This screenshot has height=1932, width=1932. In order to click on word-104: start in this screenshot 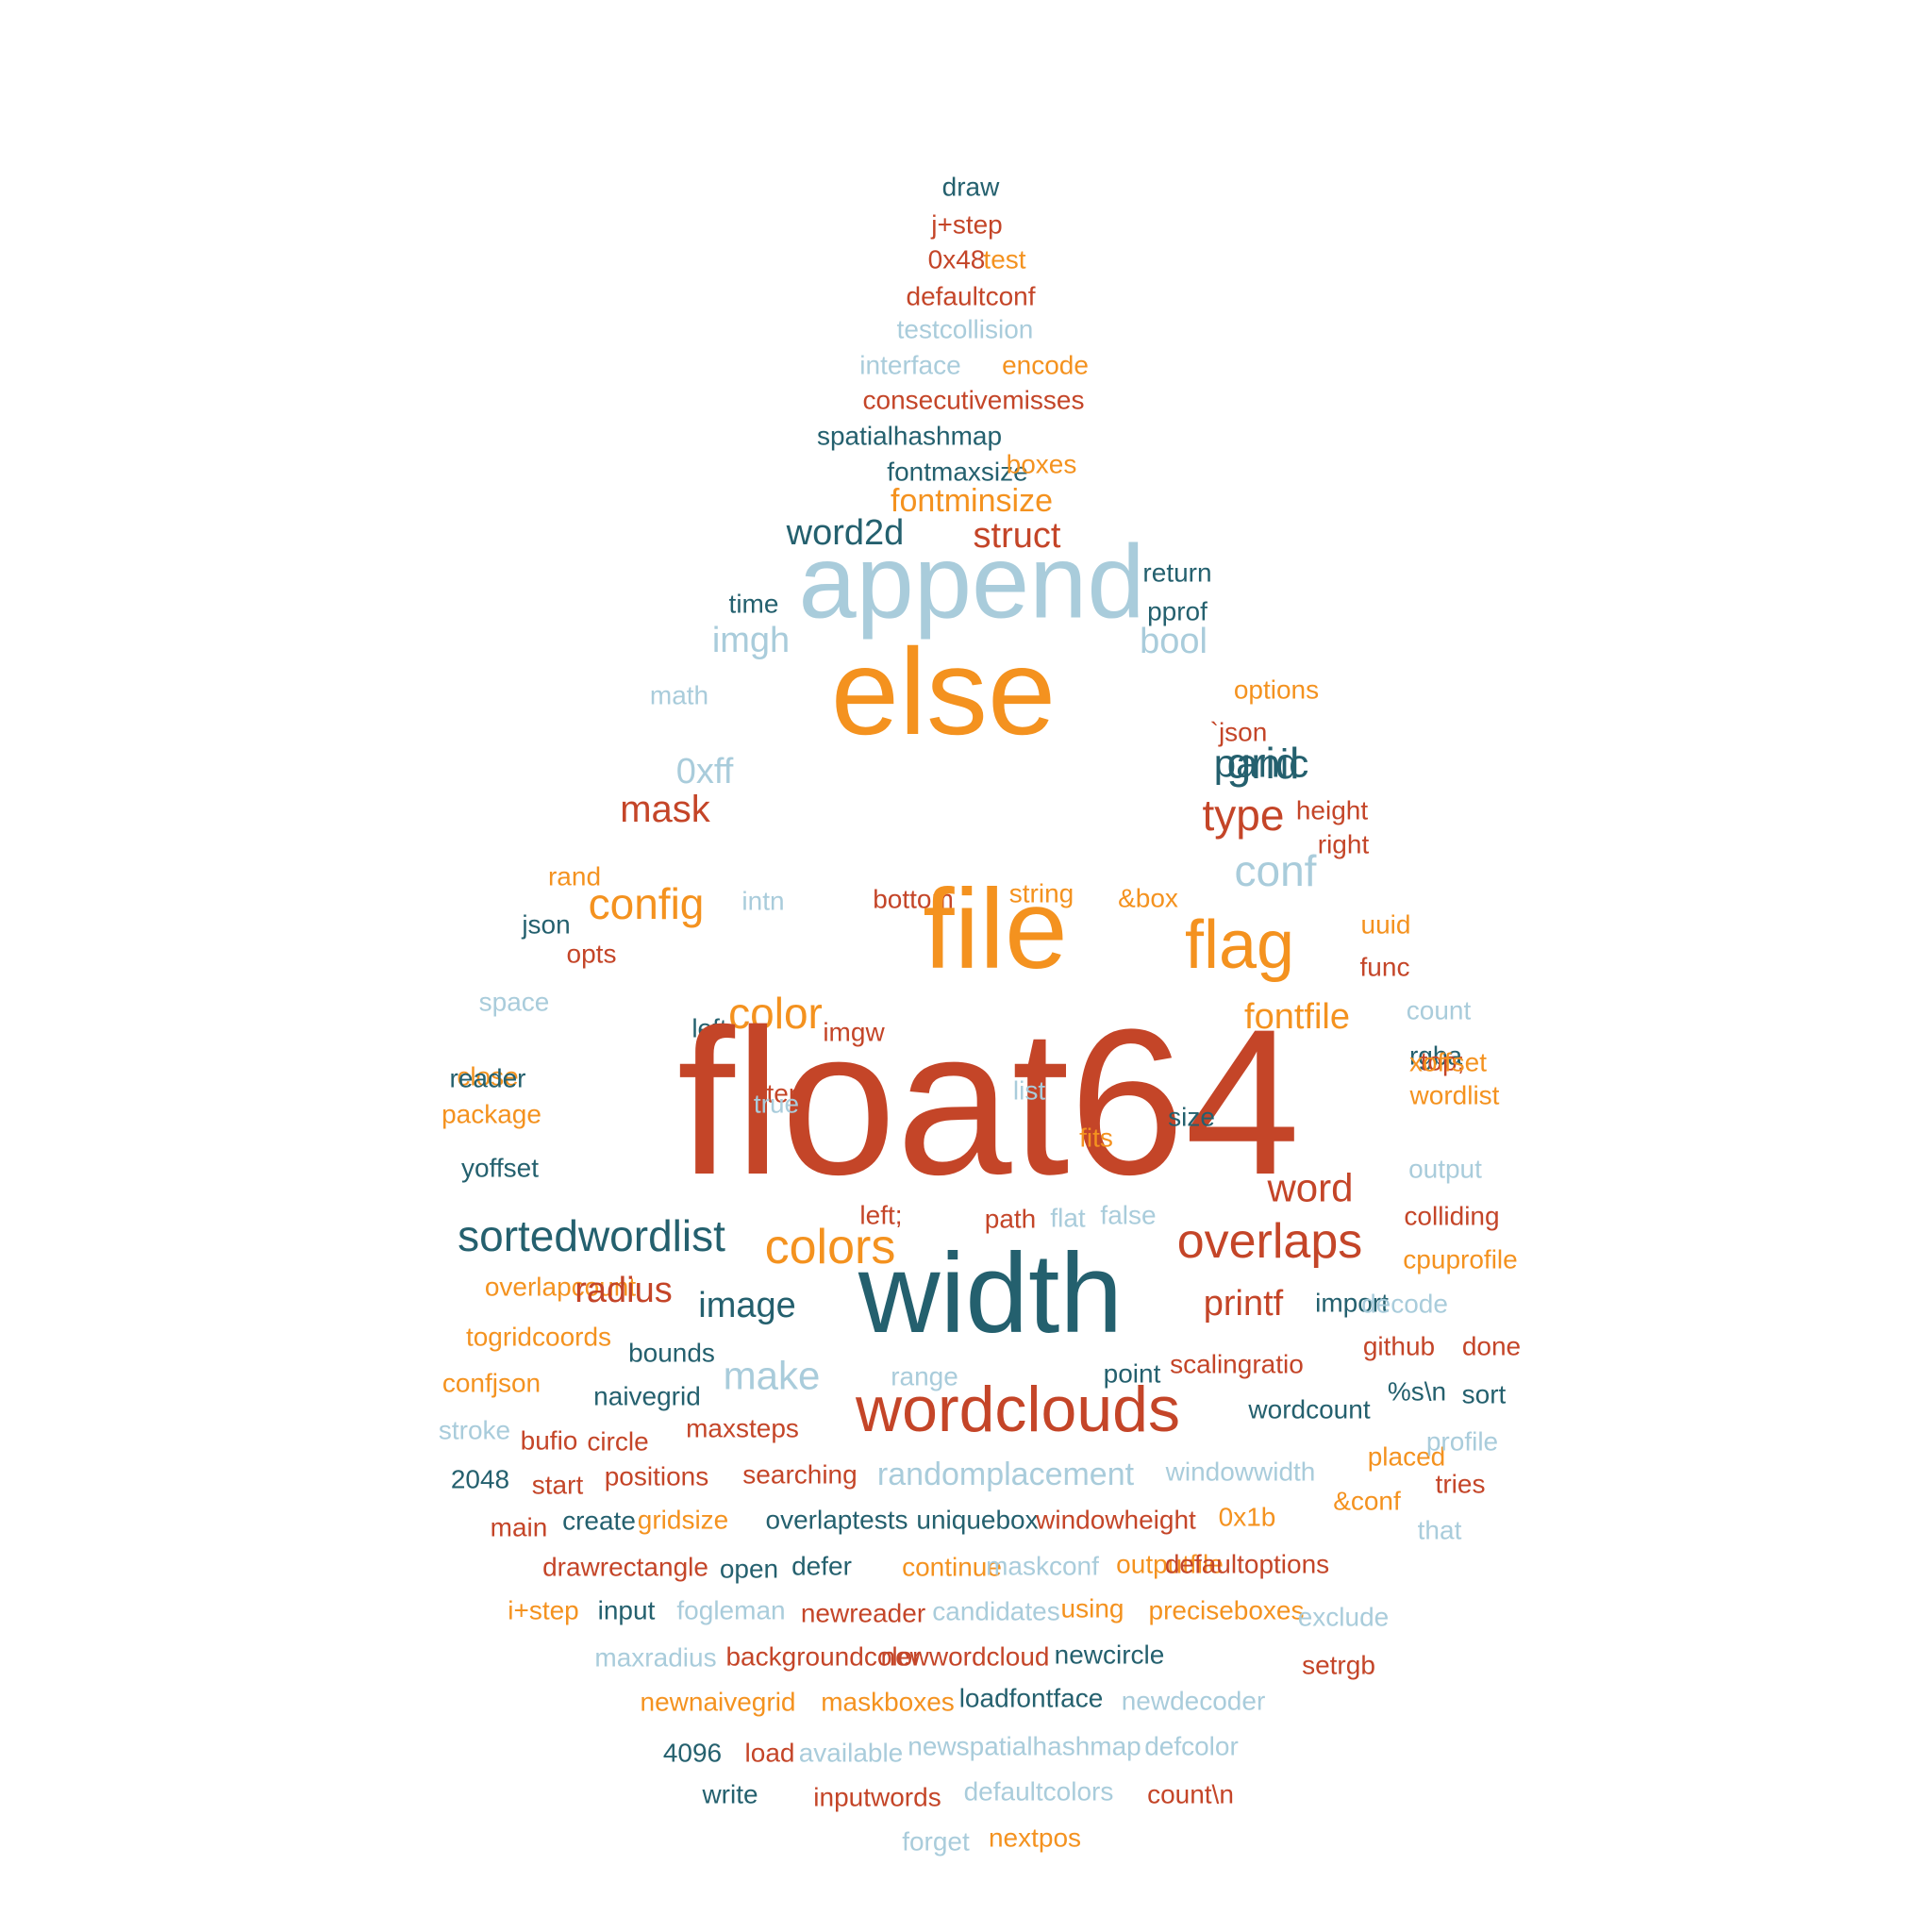, I will do `click(558, 1486)`.